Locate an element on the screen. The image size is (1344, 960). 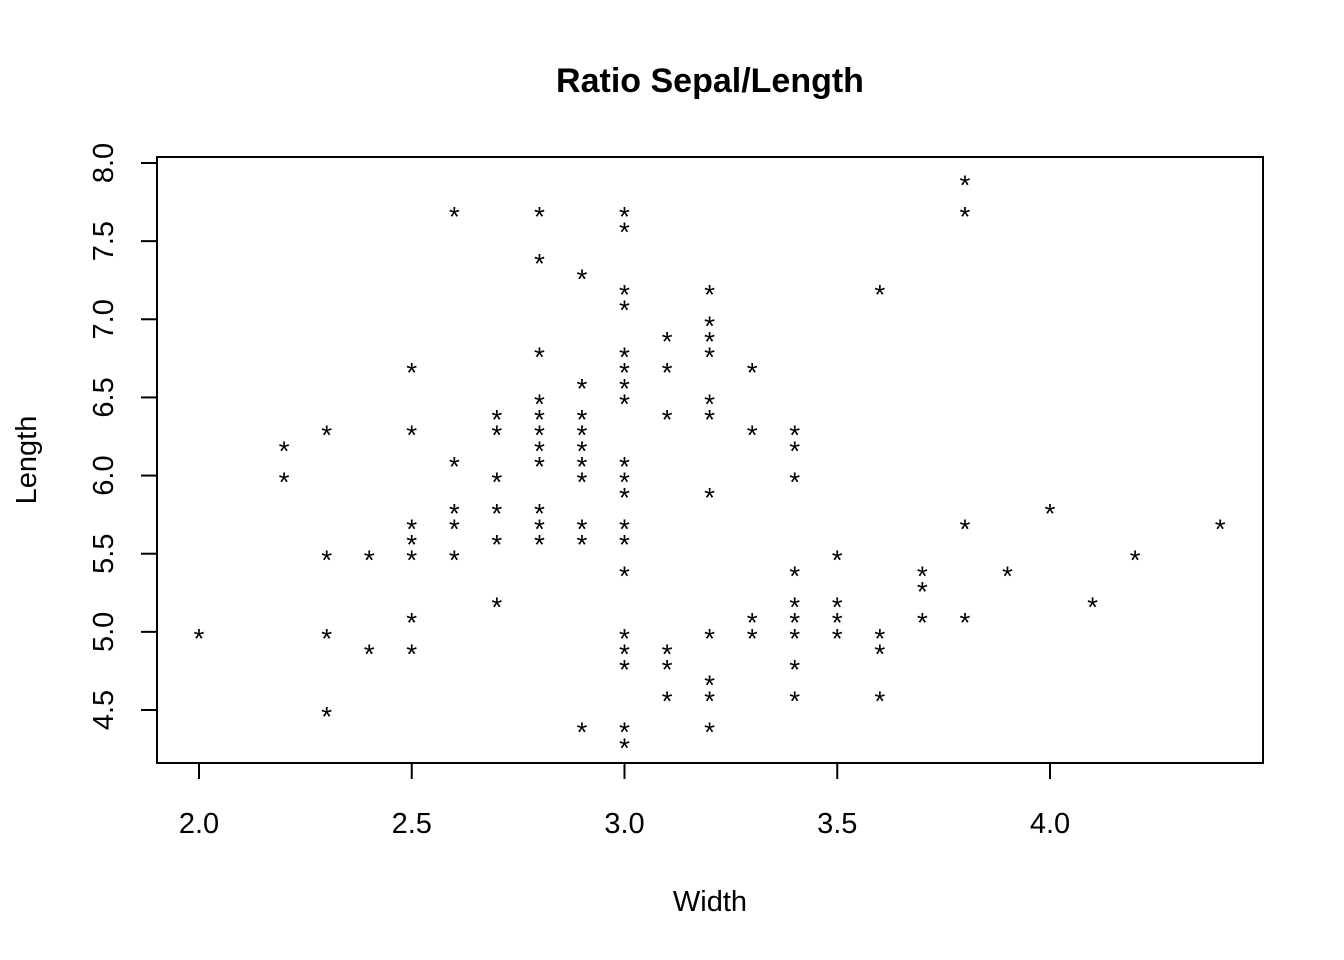
y-tick-label: 5.0 is located at coordinates (104, 632).